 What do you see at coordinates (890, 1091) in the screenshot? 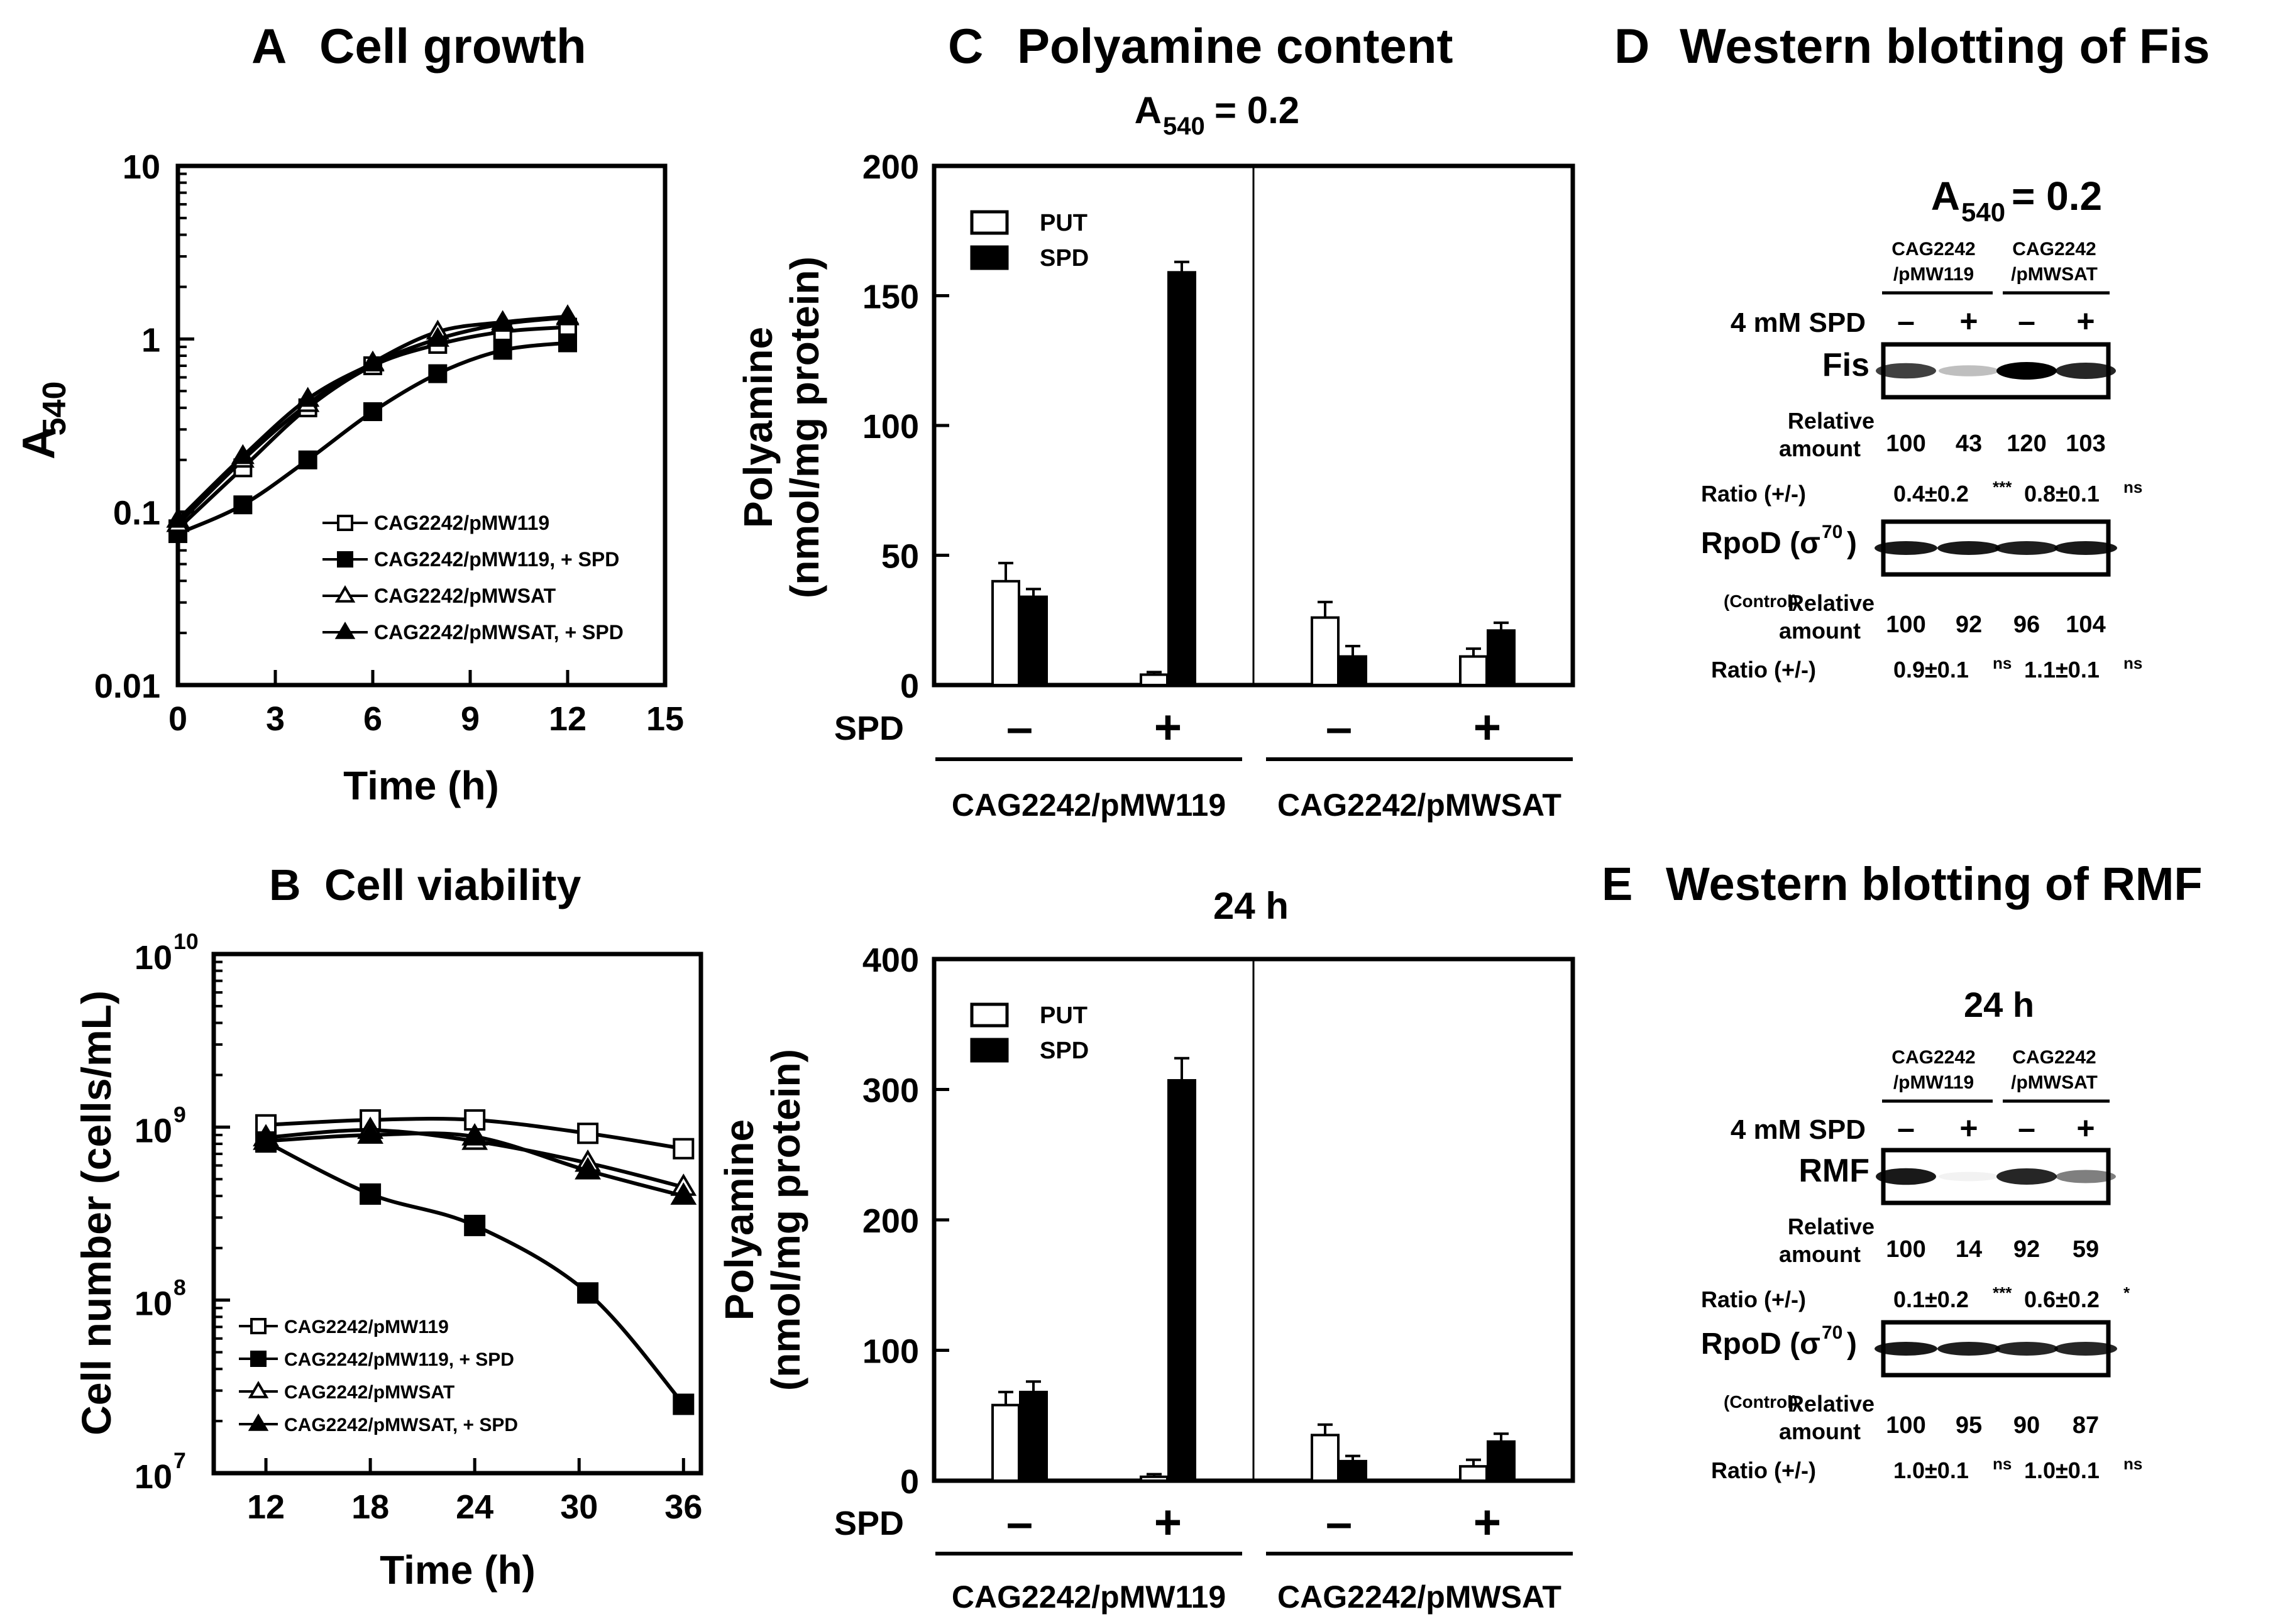
I see `y-tick-label: 300` at bounding box center [890, 1091].